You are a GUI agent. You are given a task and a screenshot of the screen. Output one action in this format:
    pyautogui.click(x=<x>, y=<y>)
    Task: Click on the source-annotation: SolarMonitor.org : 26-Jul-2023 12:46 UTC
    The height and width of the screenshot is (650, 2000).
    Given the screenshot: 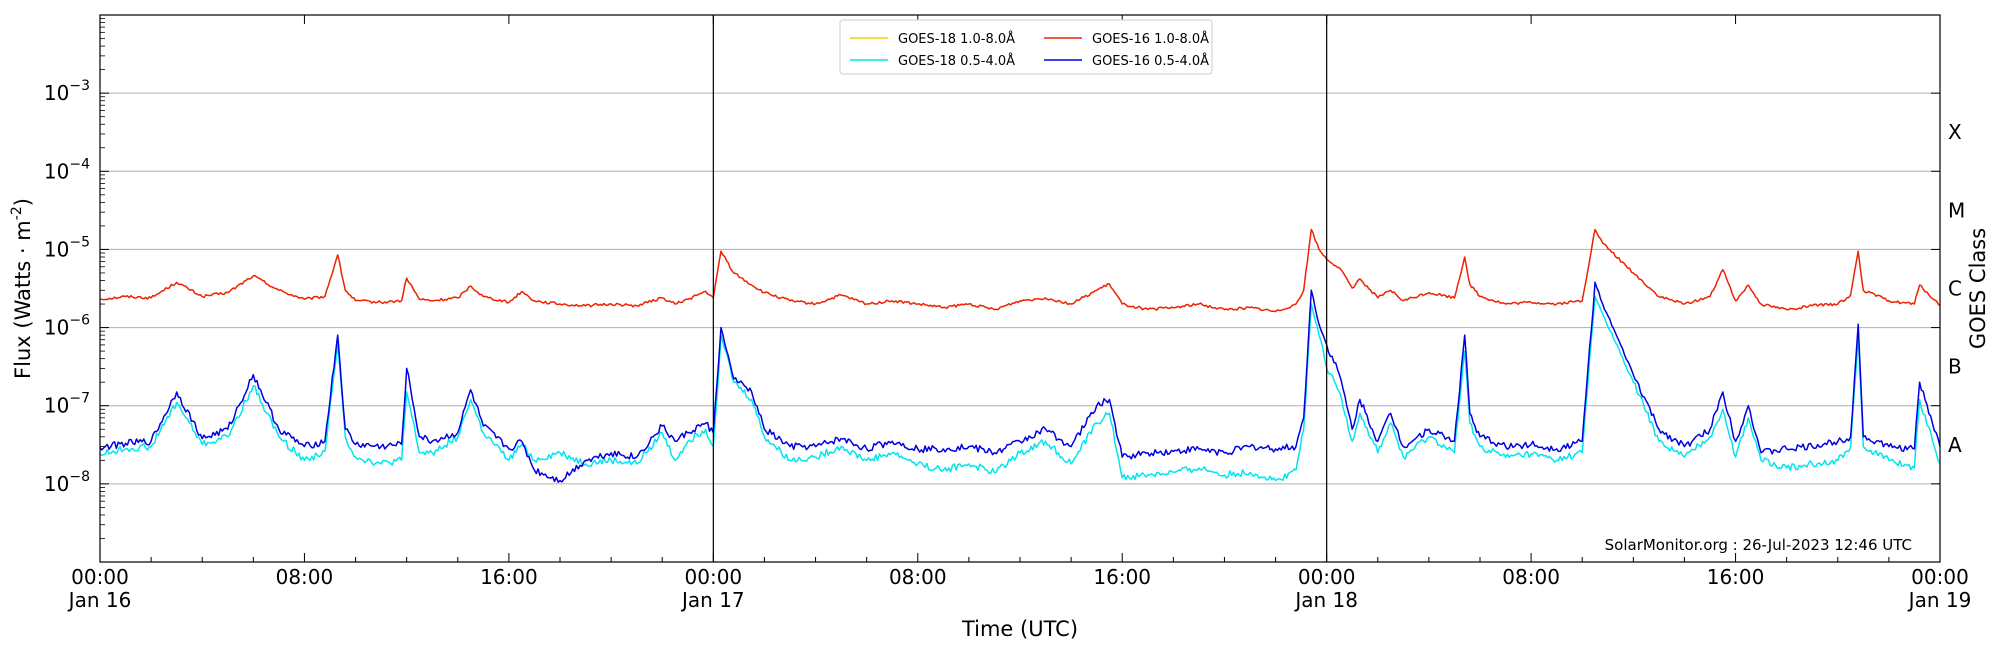 What is the action you would take?
    pyautogui.click(x=1758, y=545)
    